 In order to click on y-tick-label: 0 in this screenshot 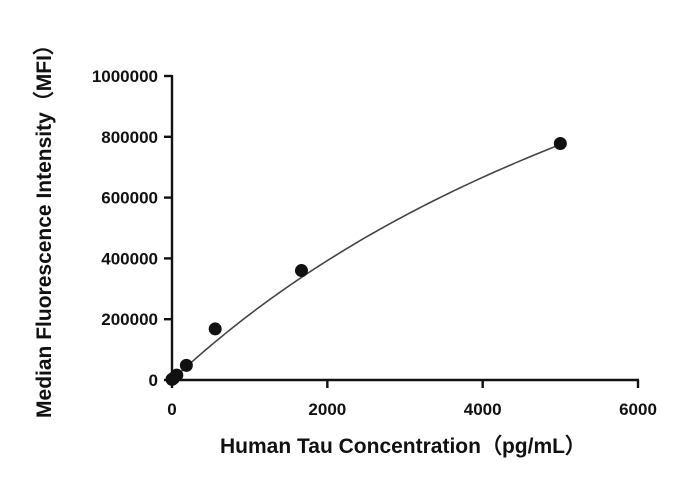, I will do `click(153, 380)`.